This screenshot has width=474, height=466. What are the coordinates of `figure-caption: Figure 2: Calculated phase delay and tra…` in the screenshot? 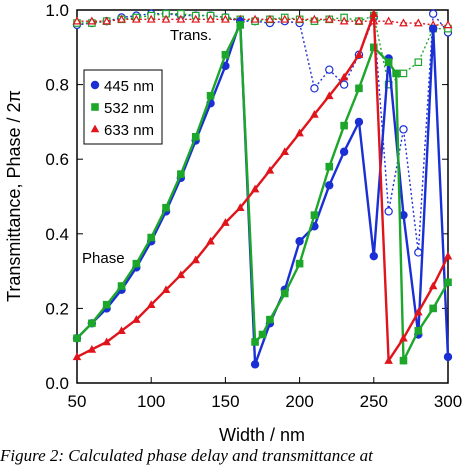 It's located at (186, 455).